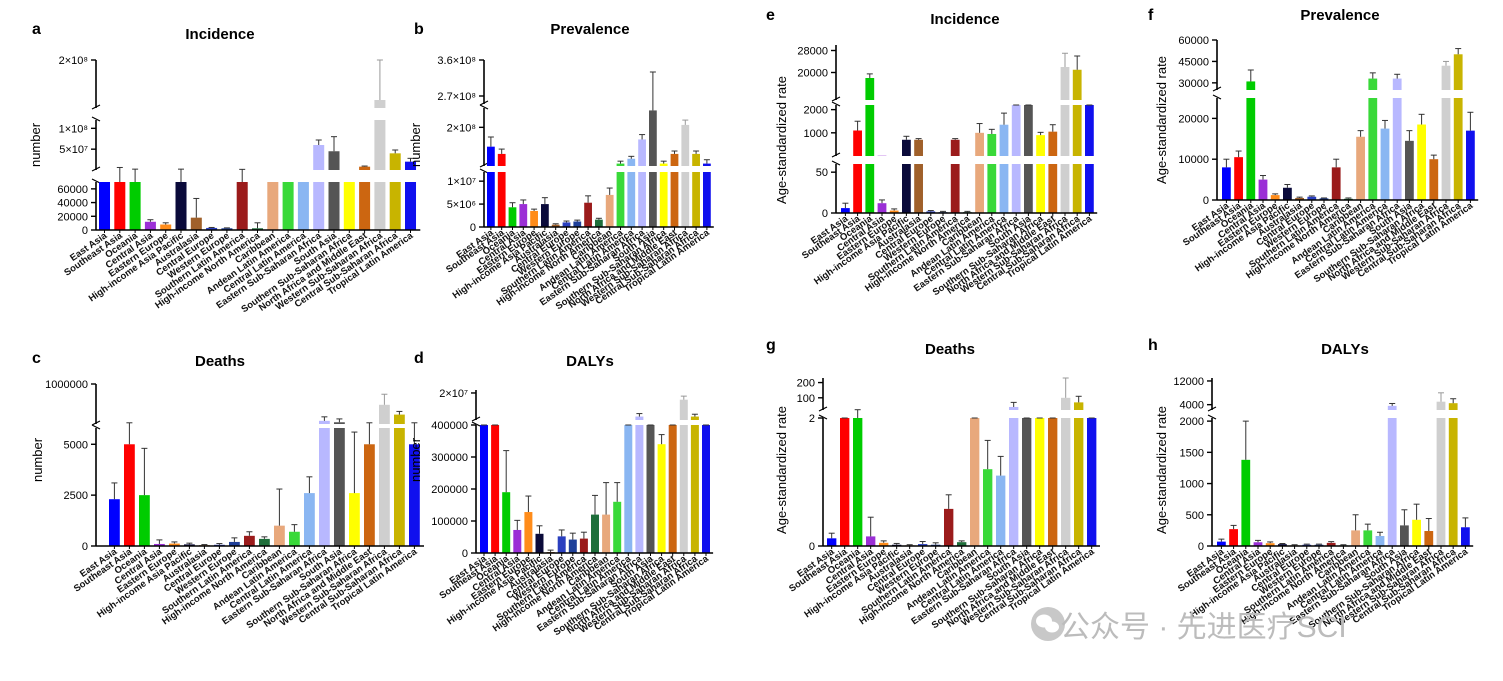  What do you see at coordinates (449, 458) in the screenshot?
I see `y-tick-label: 300000` at bounding box center [449, 458].